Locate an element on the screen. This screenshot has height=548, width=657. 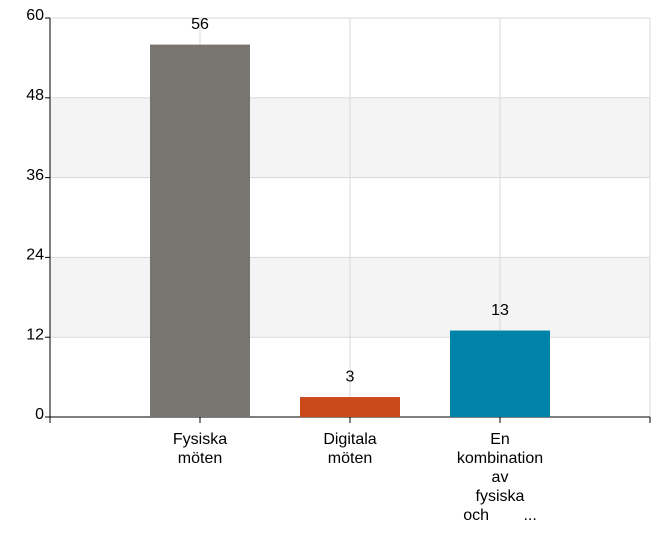
y-tick-label: 36 is located at coordinates (35, 175).